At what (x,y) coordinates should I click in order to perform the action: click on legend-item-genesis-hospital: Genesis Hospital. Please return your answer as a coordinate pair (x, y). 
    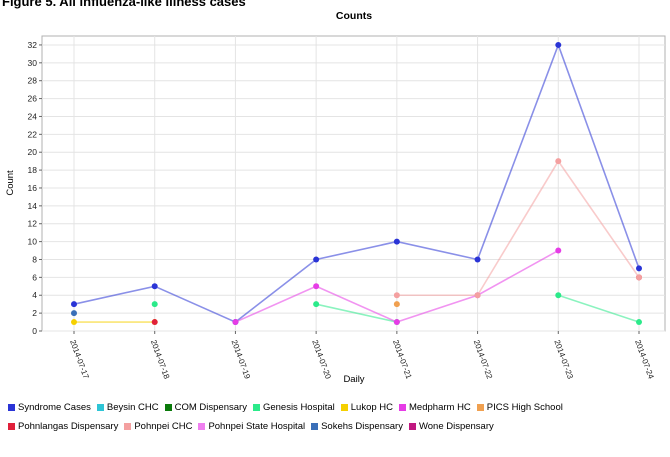
    Looking at the image, I should click on (293, 407).